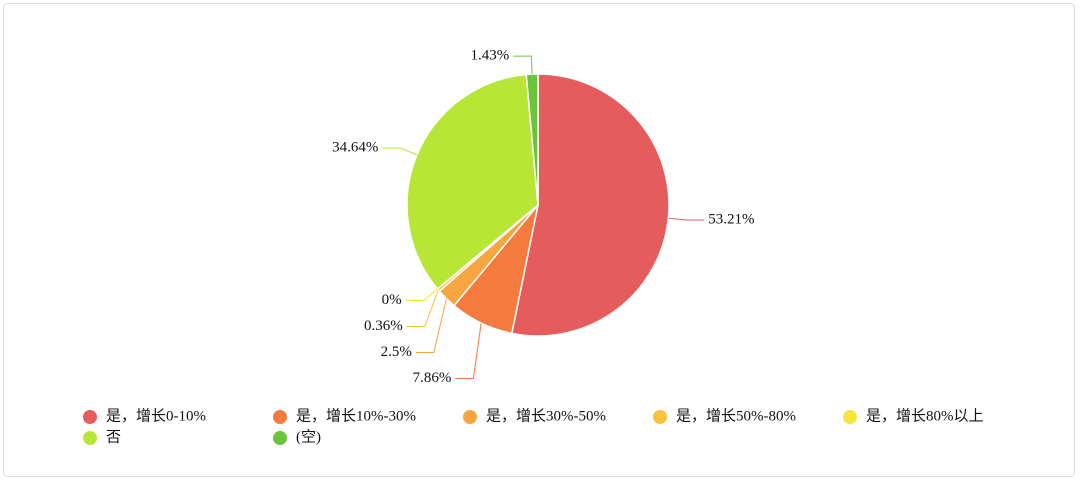 This screenshot has width=1080, height=481. What do you see at coordinates (731, 219) in the screenshot?
I see `data-label: 53.21%` at bounding box center [731, 219].